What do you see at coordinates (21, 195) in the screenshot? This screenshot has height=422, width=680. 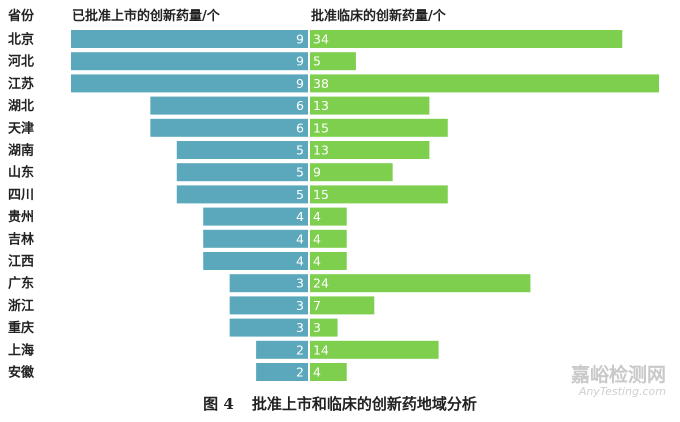 I see `category-label: 四川` at bounding box center [21, 195].